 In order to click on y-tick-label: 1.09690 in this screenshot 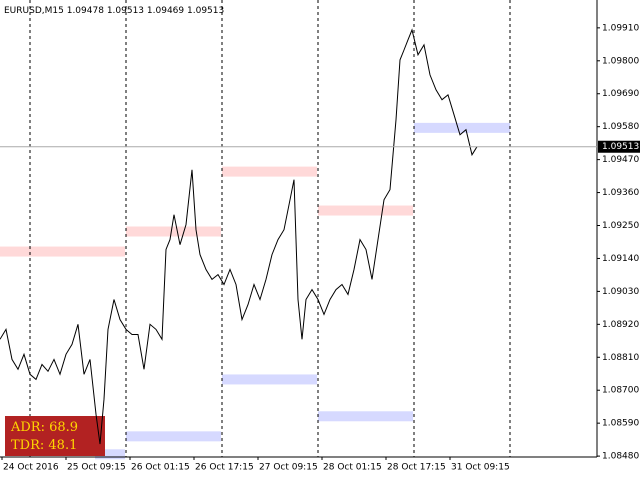, I will do `click(620, 94)`.